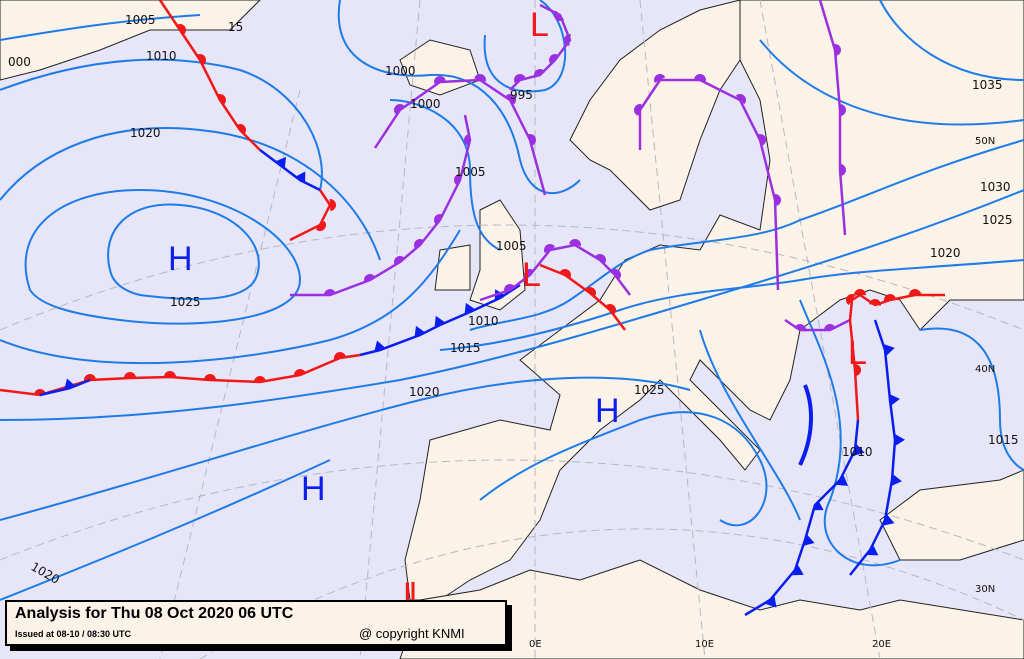 This screenshot has height=659, width=1024. What do you see at coordinates (987, 85) in the screenshot?
I see `isobar-label: 1035` at bounding box center [987, 85].